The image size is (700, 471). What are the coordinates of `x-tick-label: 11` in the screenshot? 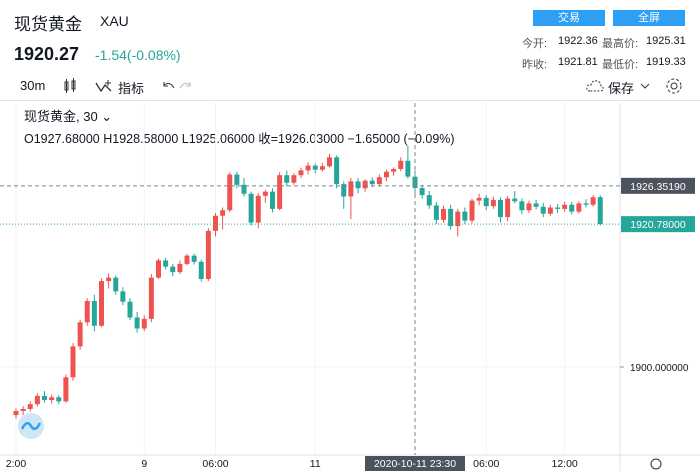 It's located at (315, 464).